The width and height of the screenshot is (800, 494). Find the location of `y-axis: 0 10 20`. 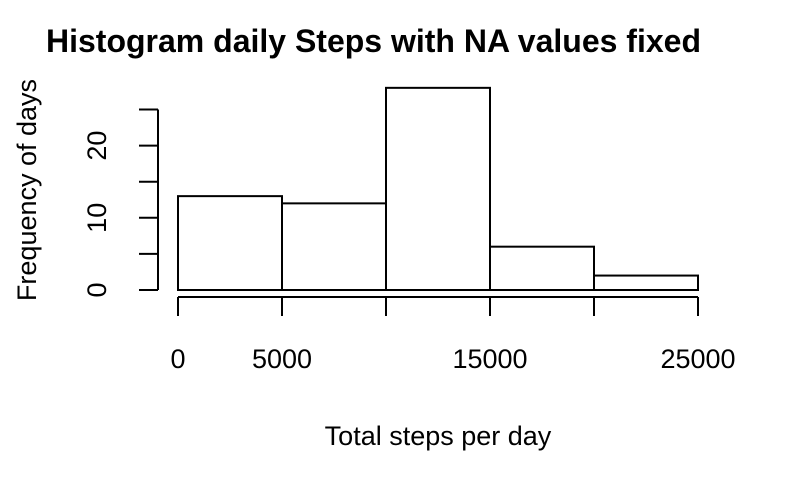

y-axis: 0 10 20 is located at coordinates (120, 203).